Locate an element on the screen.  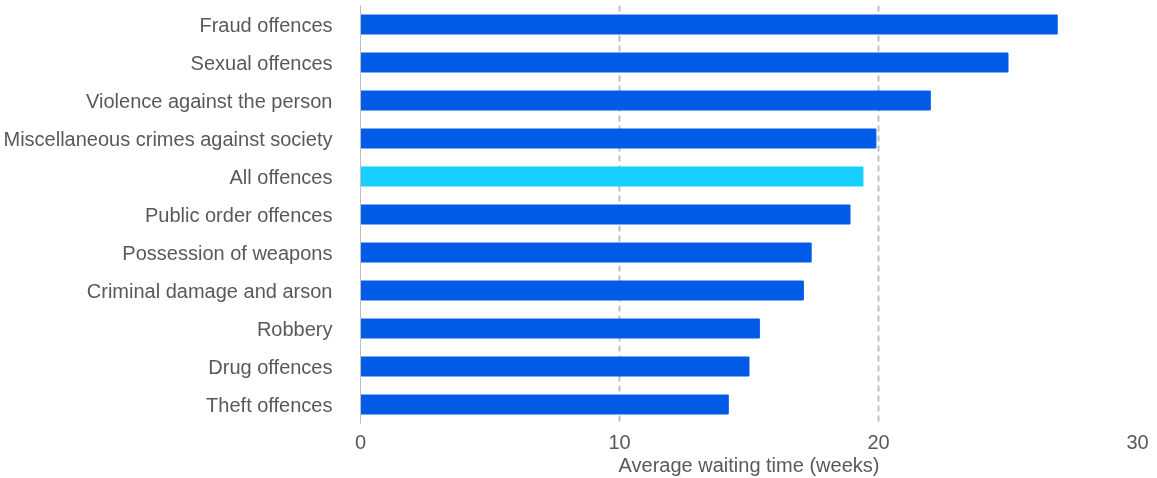
x-axis-title: Average waiting time (weeks) is located at coordinates (749, 464).